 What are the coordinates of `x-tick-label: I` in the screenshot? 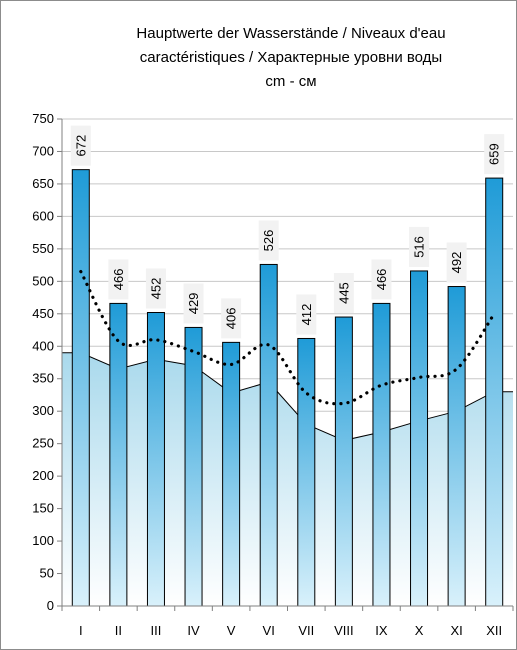 It's located at (81, 630).